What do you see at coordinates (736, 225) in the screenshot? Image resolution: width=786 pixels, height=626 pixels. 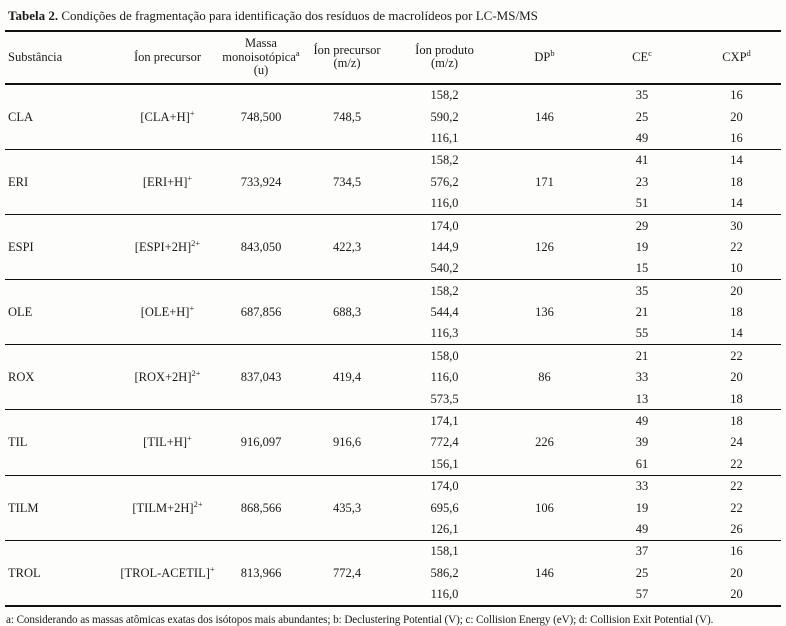 I see `cell-cxp: 30` at bounding box center [736, 225].